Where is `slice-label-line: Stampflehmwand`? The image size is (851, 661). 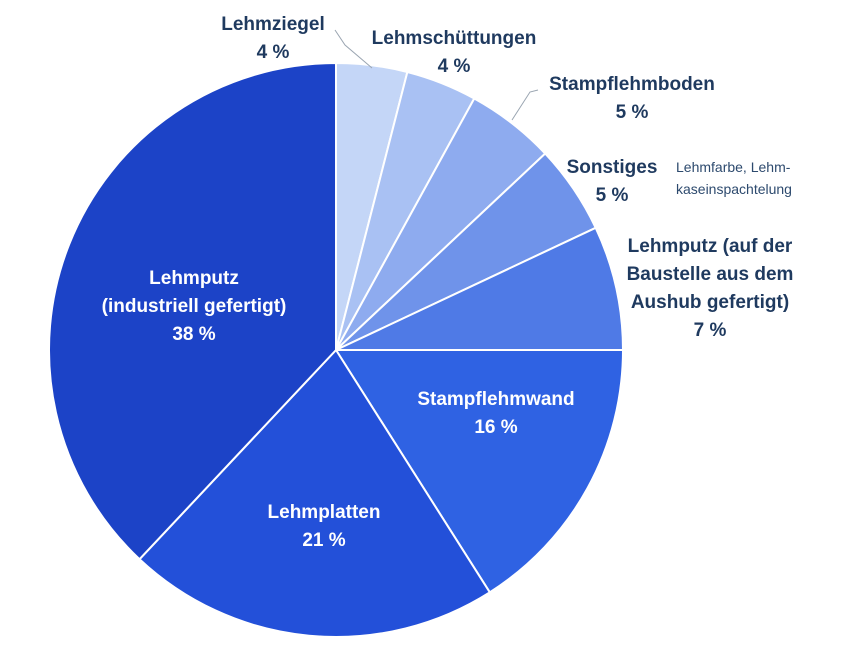 slice-label-line: Stampflehmwand is located at coordinates (495, 399).